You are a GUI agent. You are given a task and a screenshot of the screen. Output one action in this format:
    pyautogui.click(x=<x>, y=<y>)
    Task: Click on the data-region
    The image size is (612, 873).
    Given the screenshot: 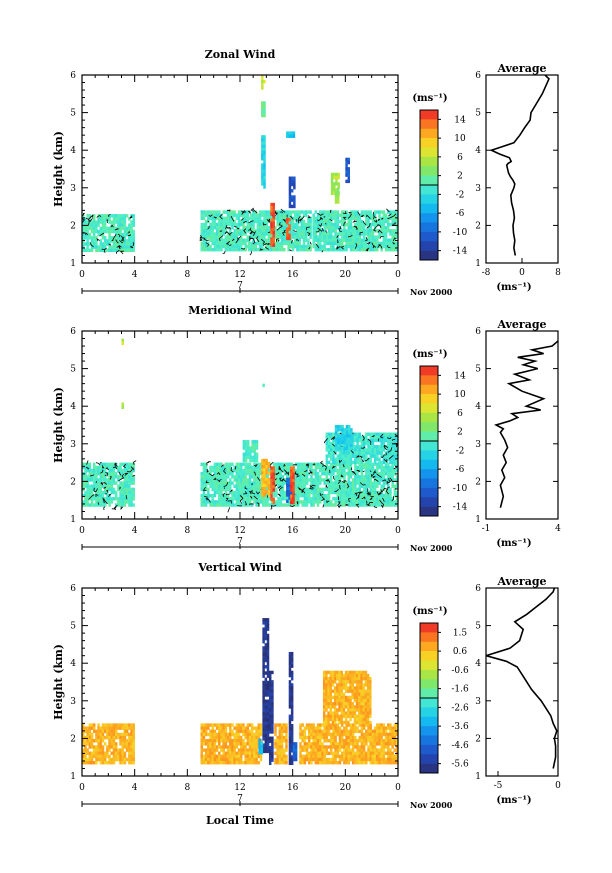 What is the action you would take?
    pyautogui.click(x=108, y=233)
    